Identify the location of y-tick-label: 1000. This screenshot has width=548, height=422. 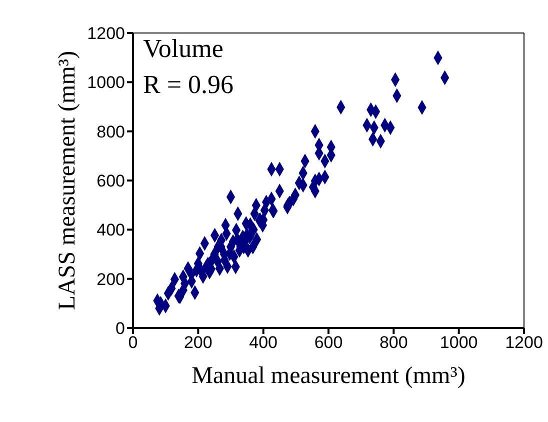
(106, 82).